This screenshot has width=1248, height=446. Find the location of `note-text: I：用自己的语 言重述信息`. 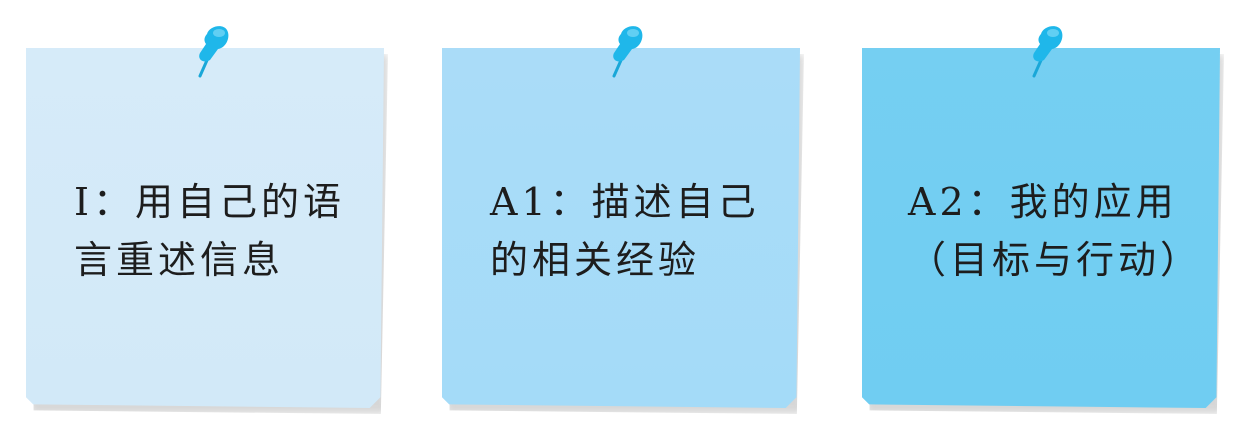

note-text: I：用自己的语 言重述信息 is located at coordinates (214, 231).